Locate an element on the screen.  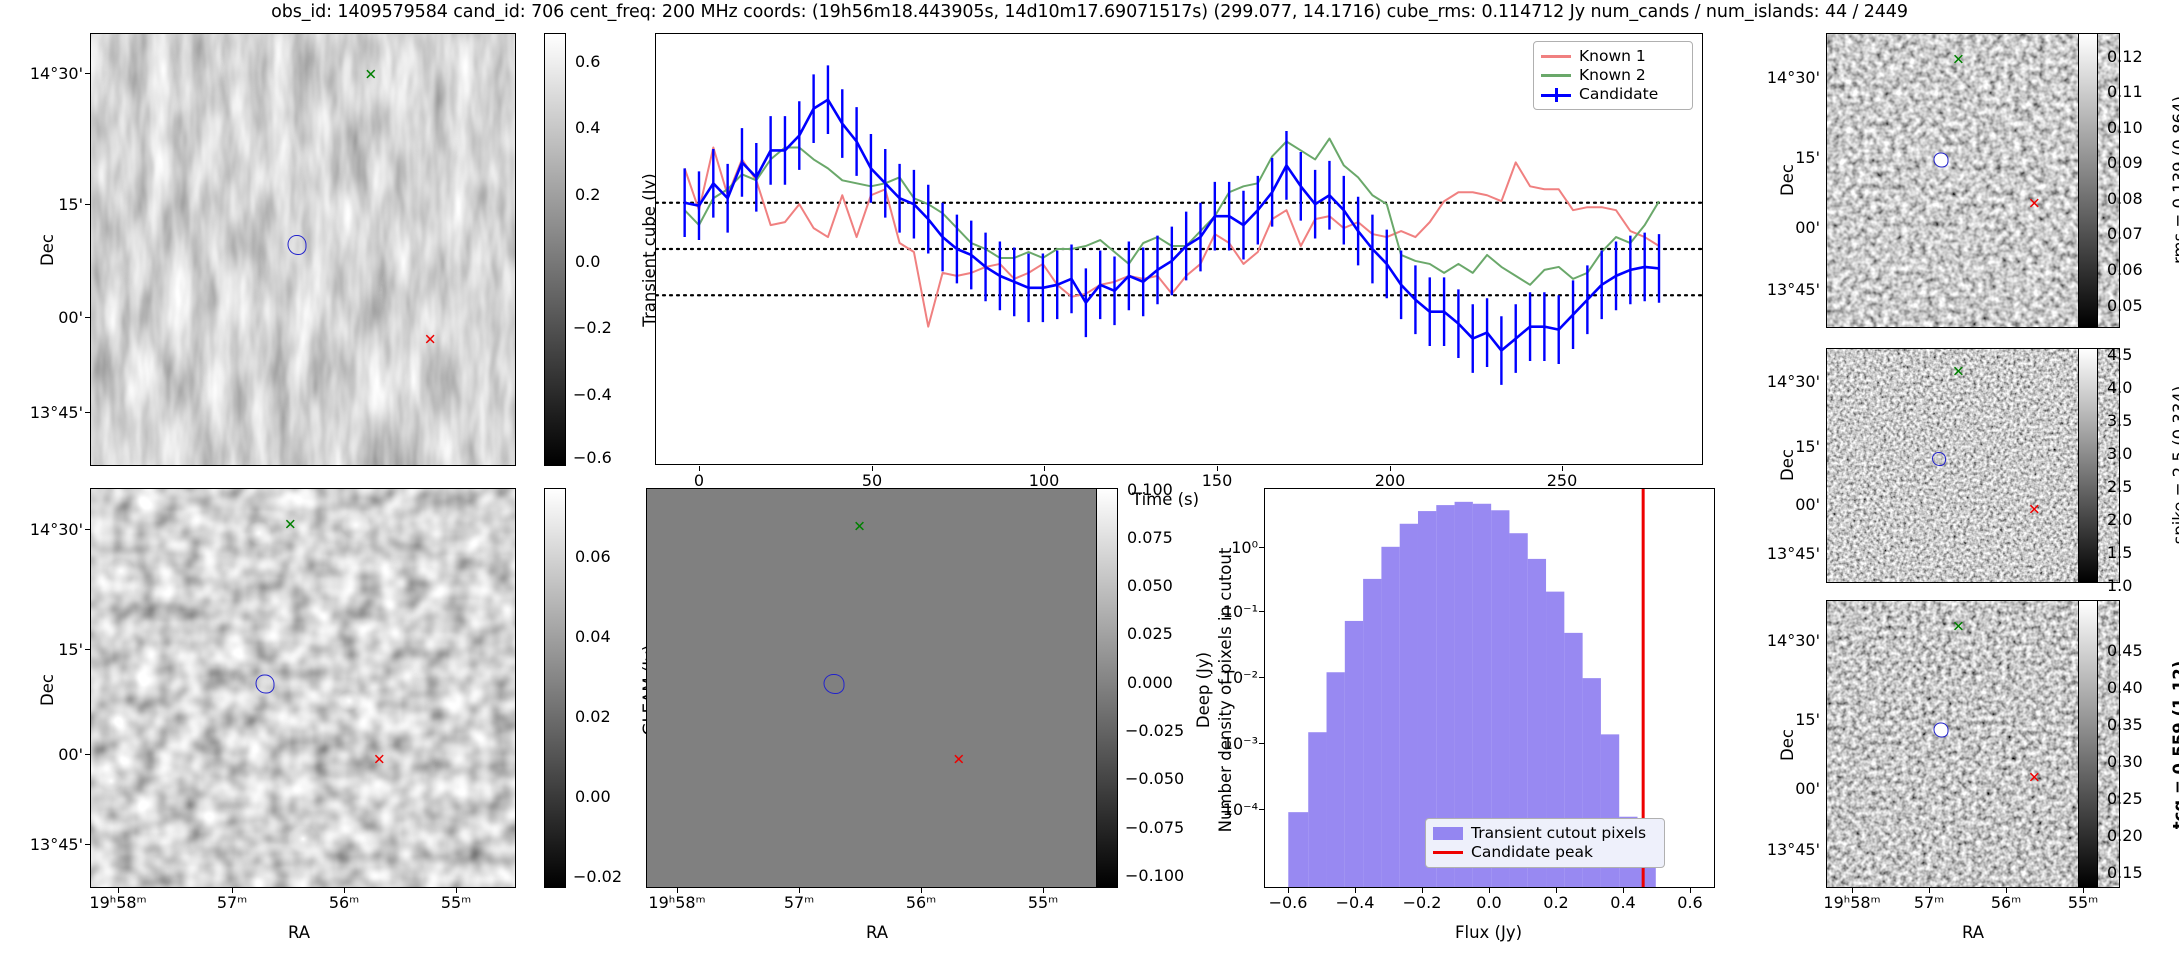
tcg-cbar-tick-3: 0.30 is located at coordinates (2125, 761).